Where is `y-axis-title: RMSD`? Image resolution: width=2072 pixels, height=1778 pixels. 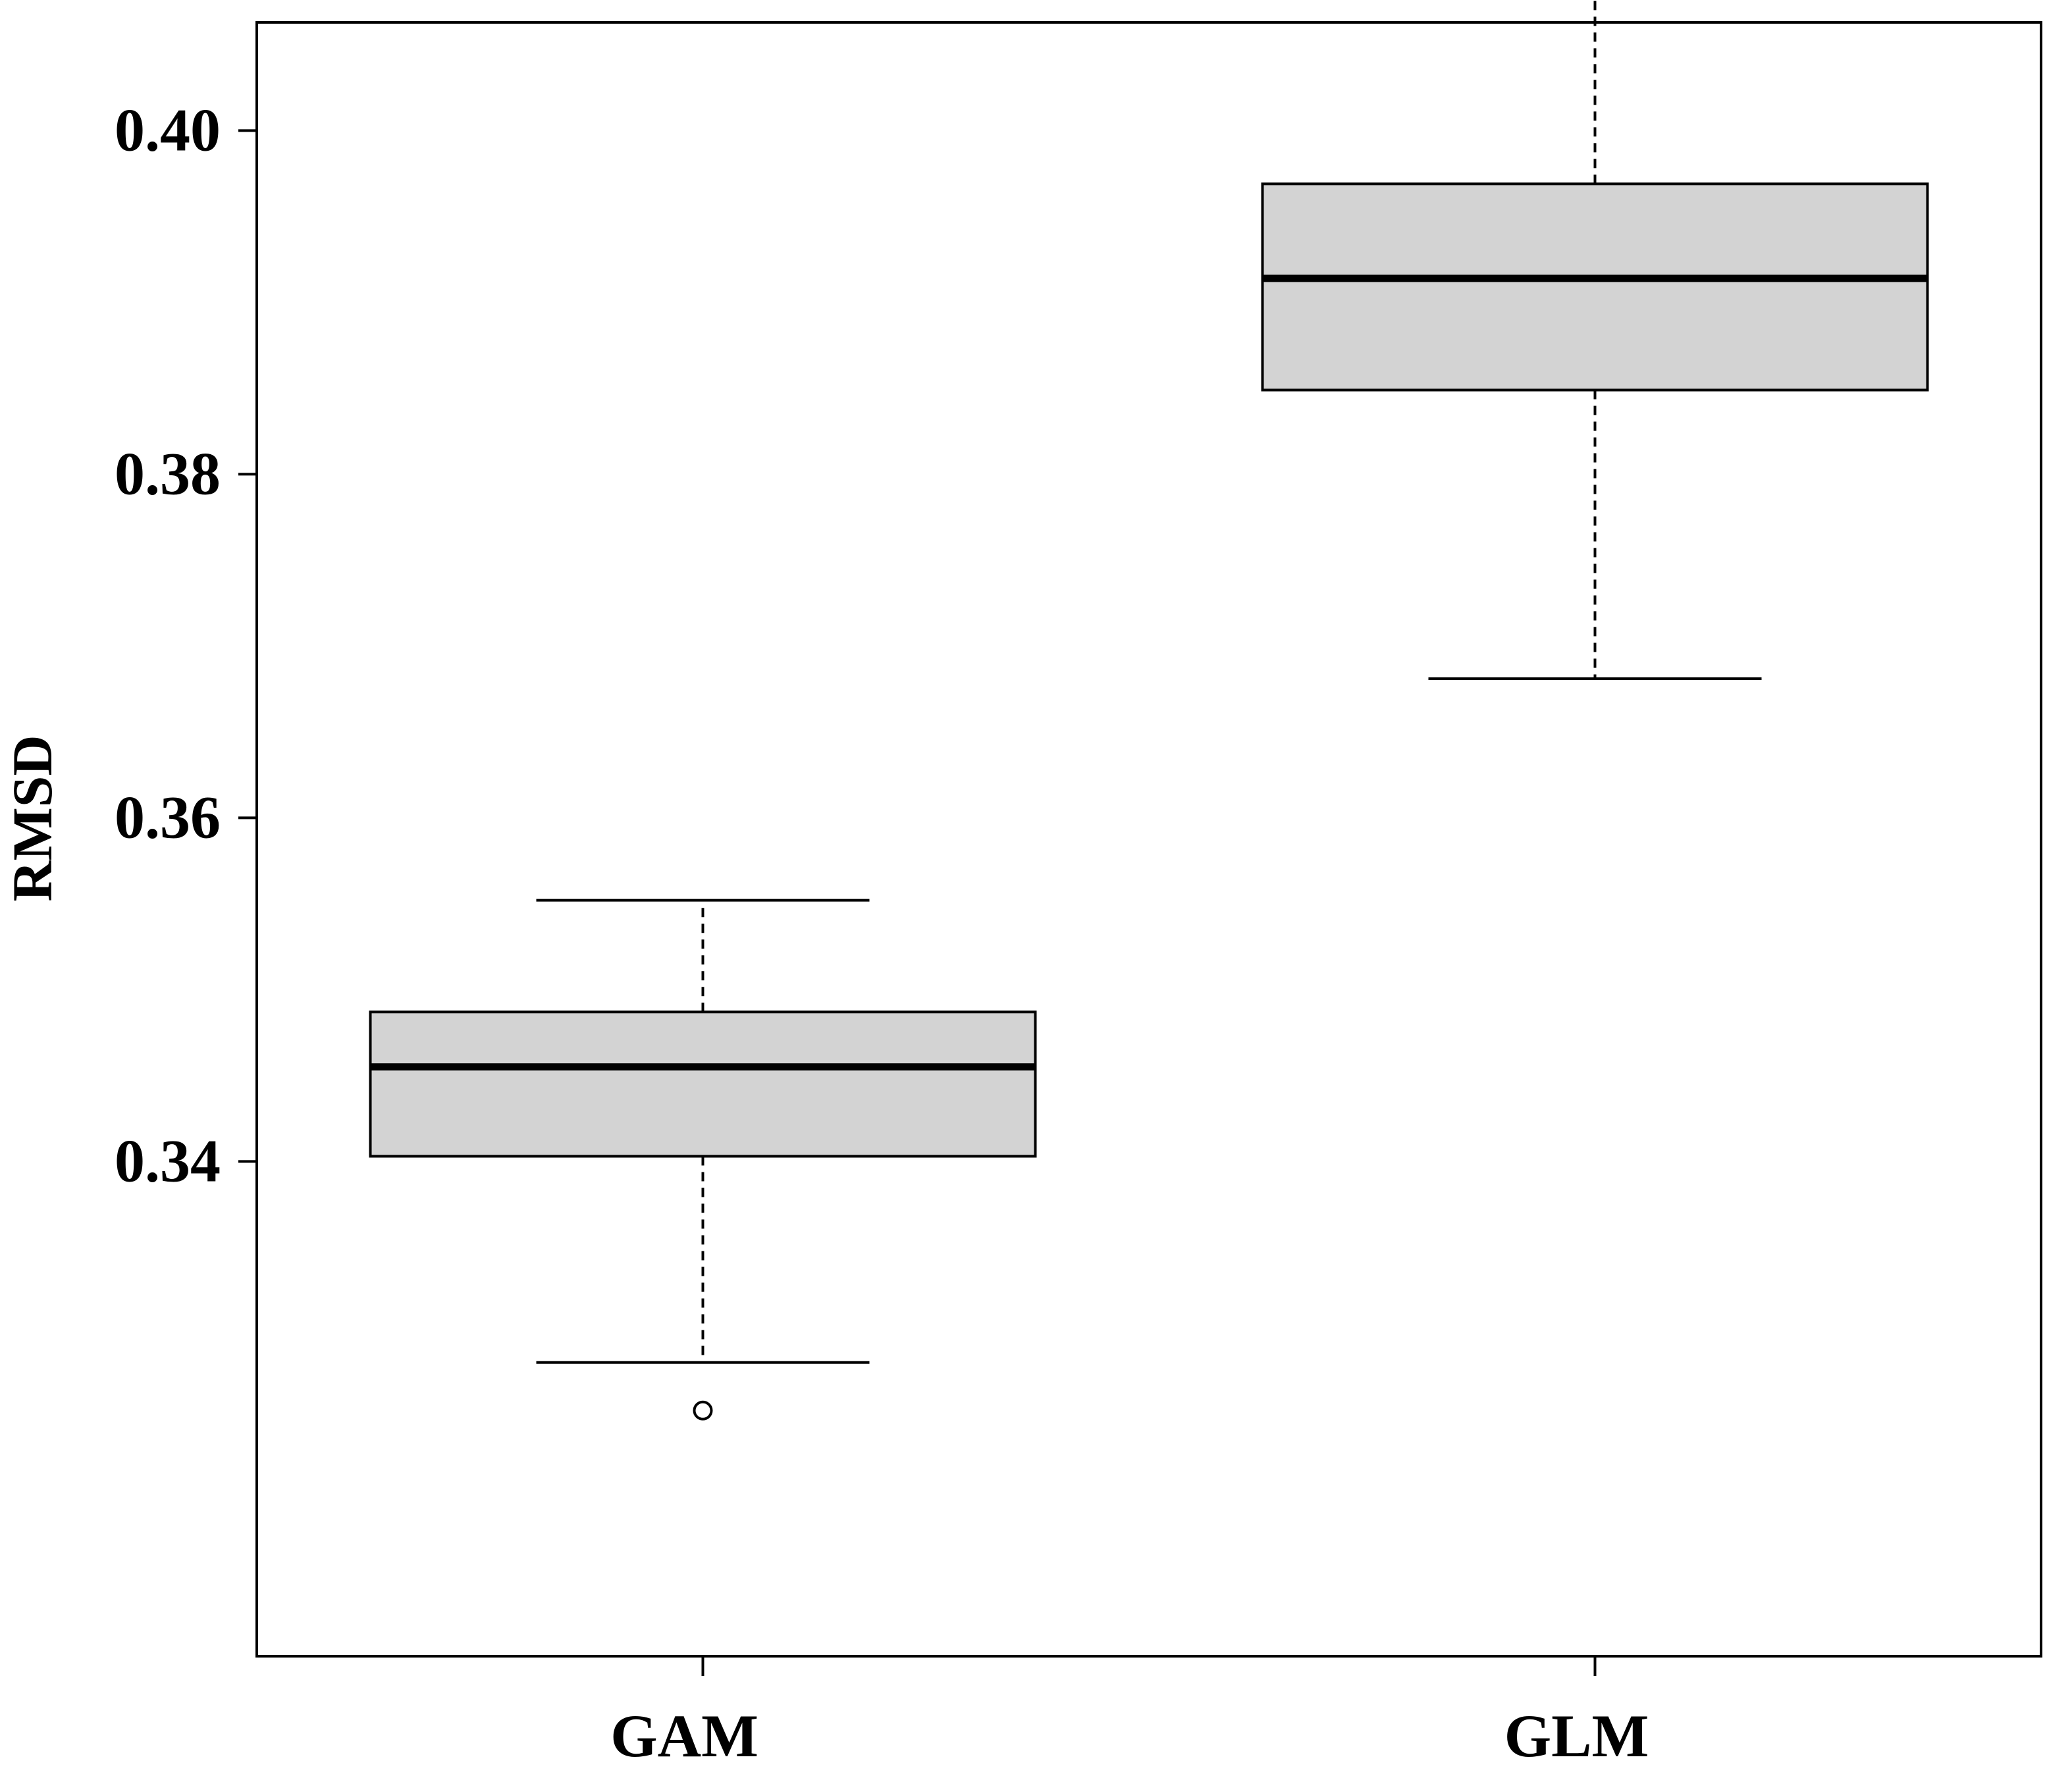
y-axis-title: RMSD is located at coordinates (32, 818).